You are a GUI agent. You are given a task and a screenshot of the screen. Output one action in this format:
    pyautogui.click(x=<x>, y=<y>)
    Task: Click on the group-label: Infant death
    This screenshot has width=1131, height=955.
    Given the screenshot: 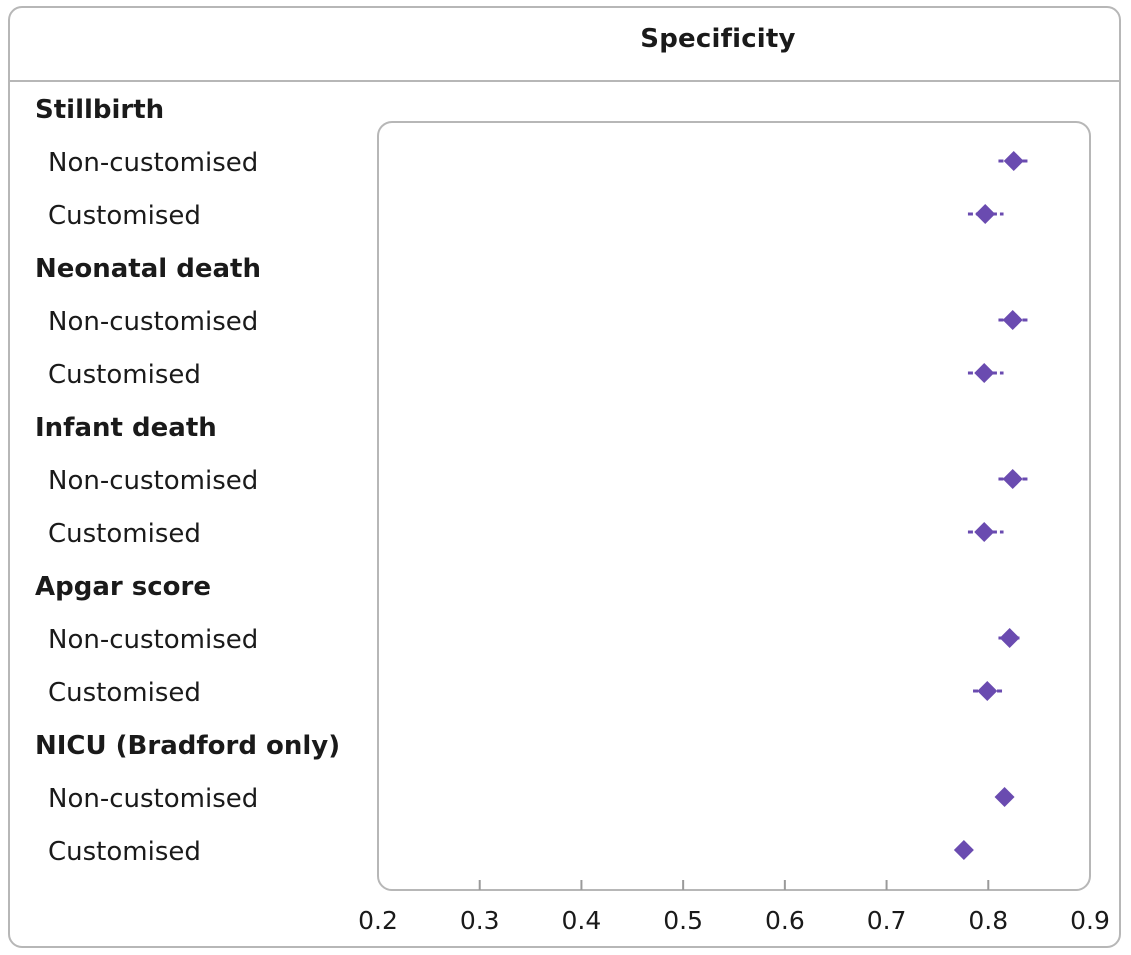 What is the action you would take?
    pyautogui.click(x=126, y=428)
    